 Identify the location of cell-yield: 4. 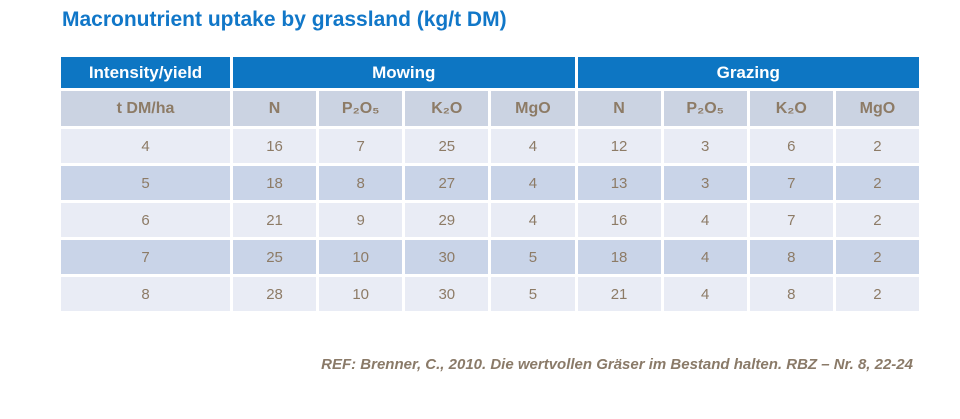
(145, 146).